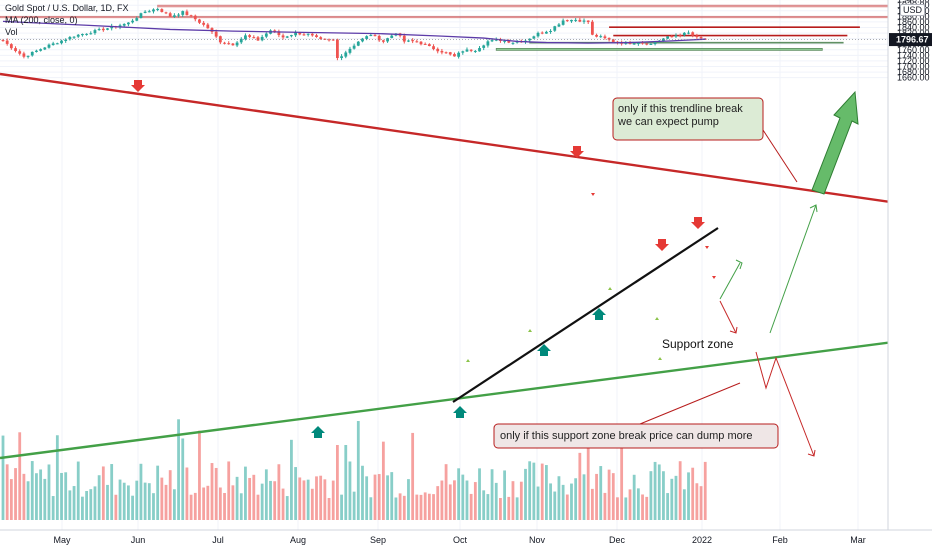 Image resolution: width=932 pixels, height=550 pixels. Describe the element at coordinates (913, 55) in the screenshot. I see `price-tick-label: 1740.00` at that location.